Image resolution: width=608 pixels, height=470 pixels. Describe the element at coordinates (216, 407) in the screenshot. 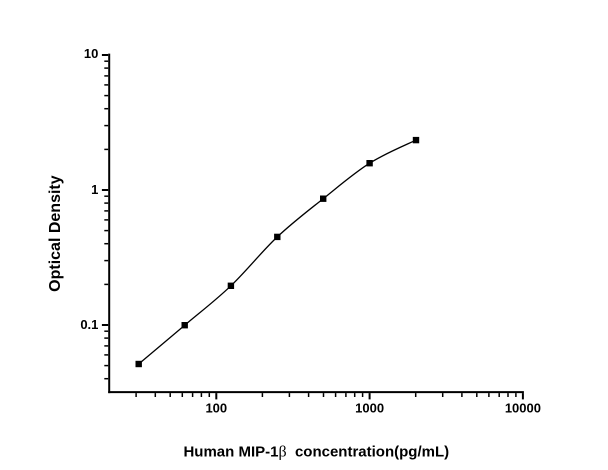

I see `svg-text: 100` at that location.